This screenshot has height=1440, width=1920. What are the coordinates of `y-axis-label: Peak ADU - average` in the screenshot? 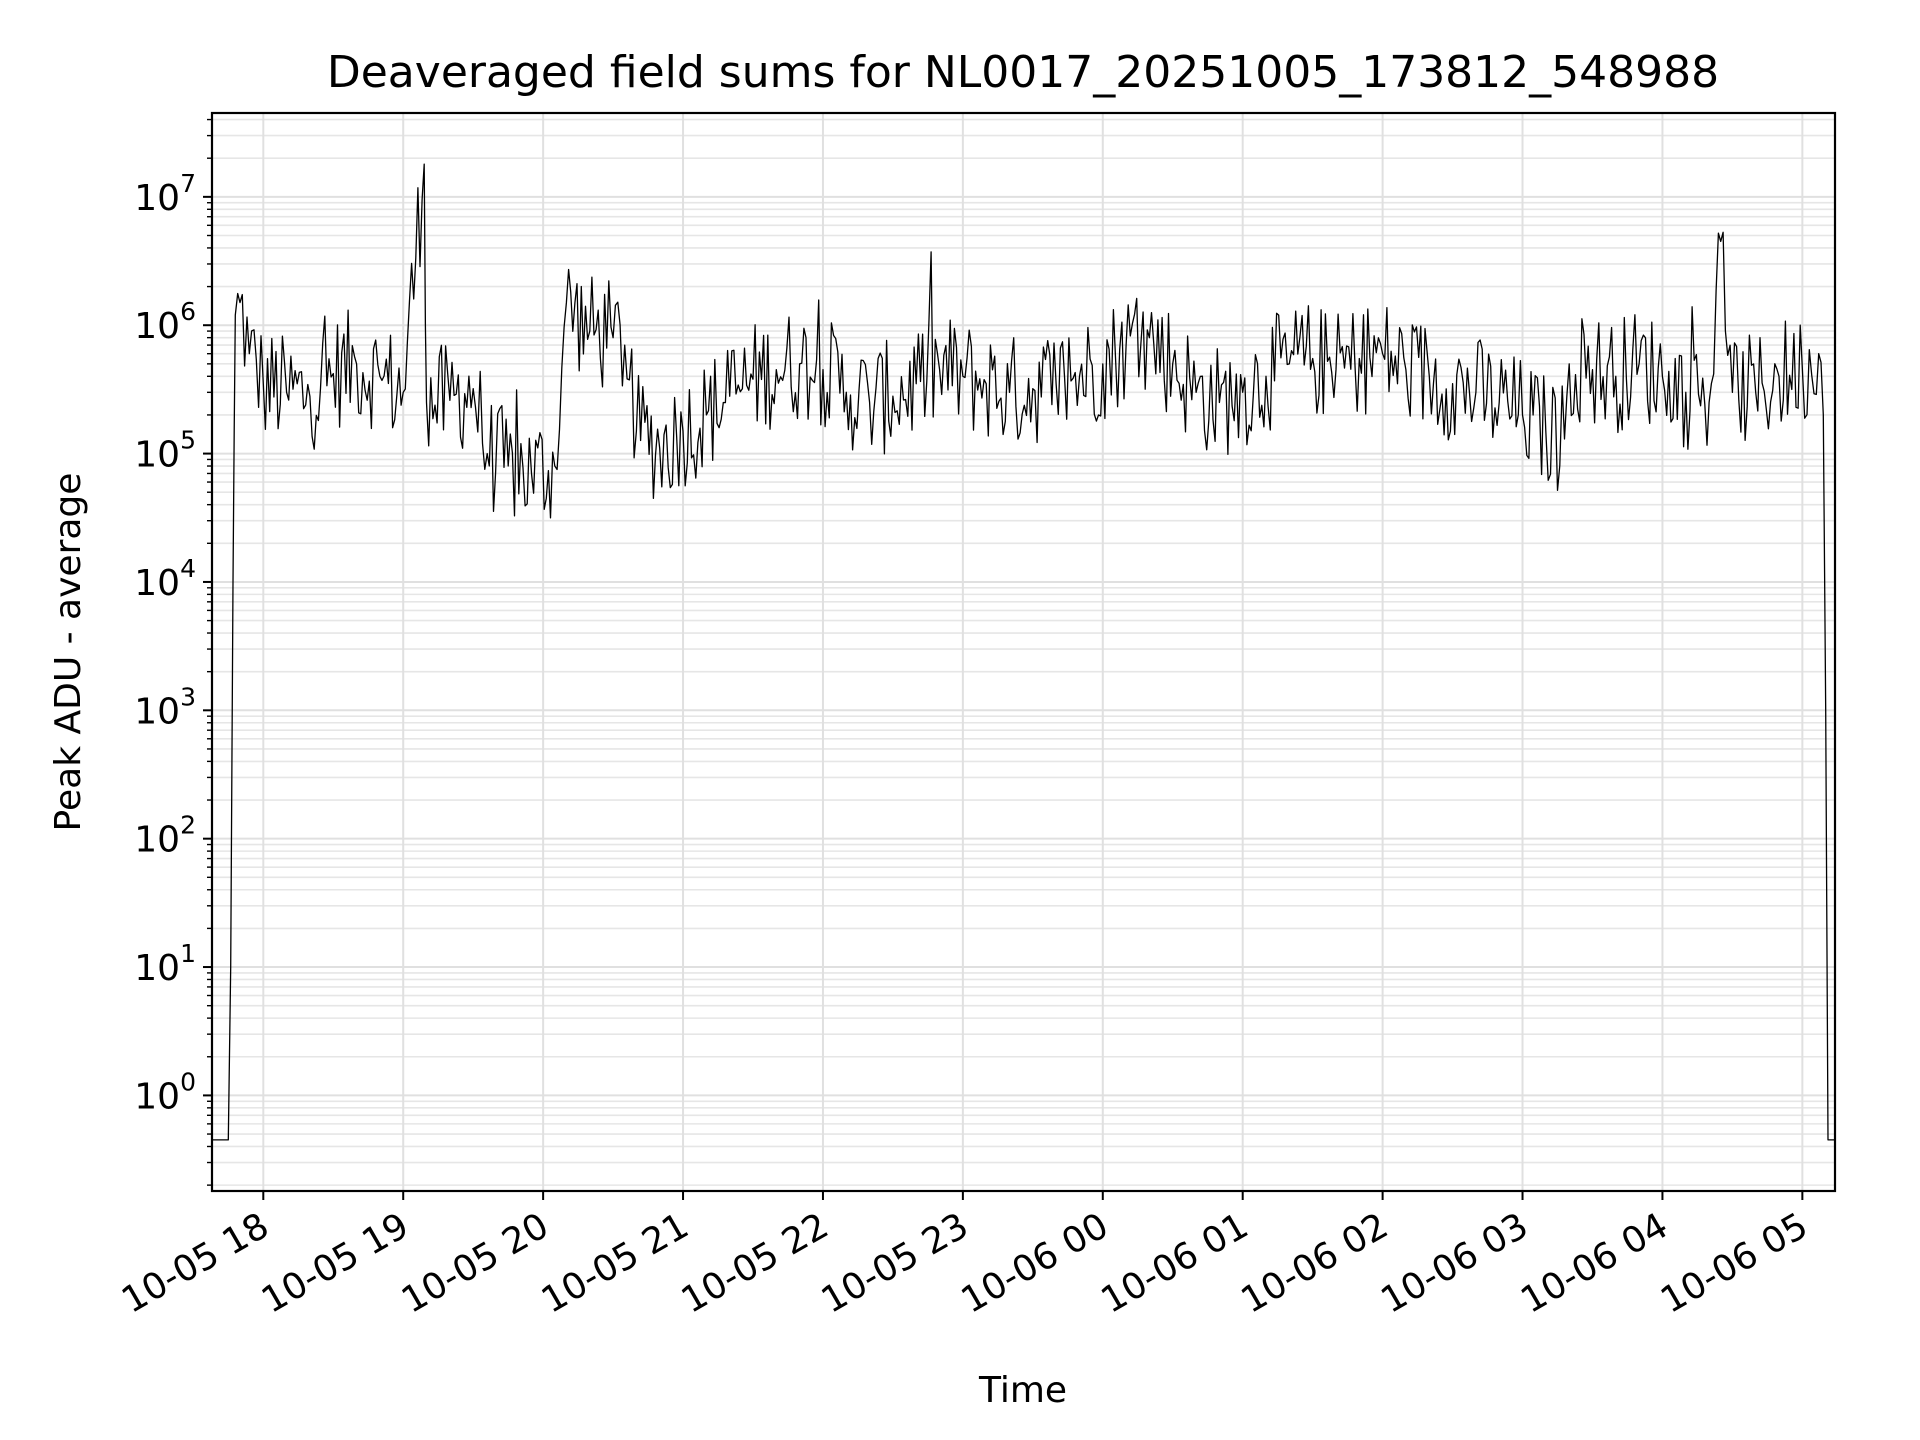 It's located at (68, 652).